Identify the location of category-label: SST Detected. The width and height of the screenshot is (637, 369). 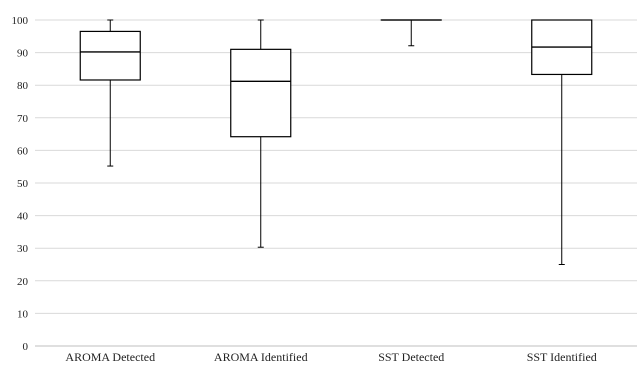
(411, 357).